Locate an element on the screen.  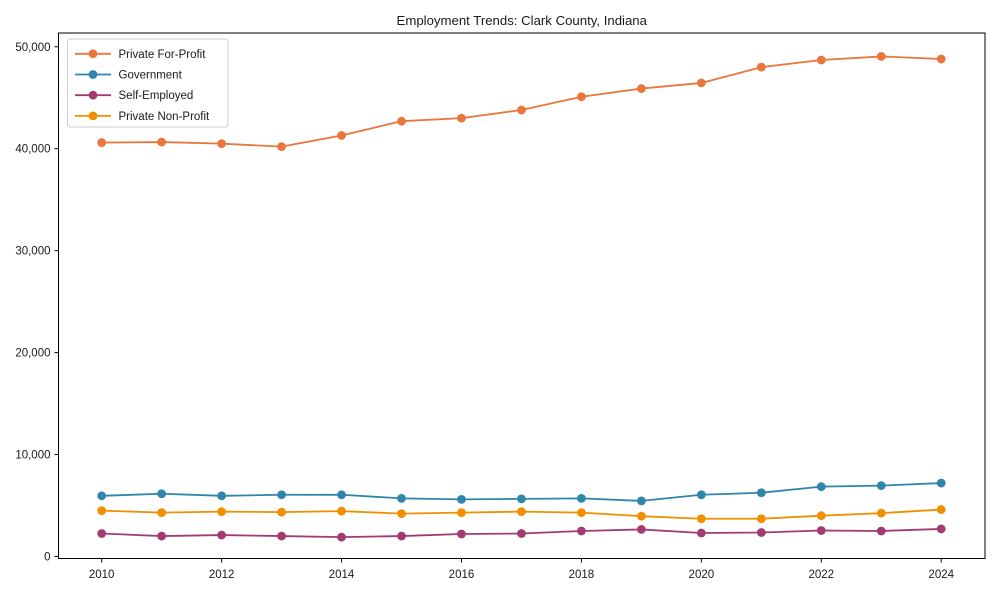
legend-marker-private-non-profit is located at coordinates (93, 116).